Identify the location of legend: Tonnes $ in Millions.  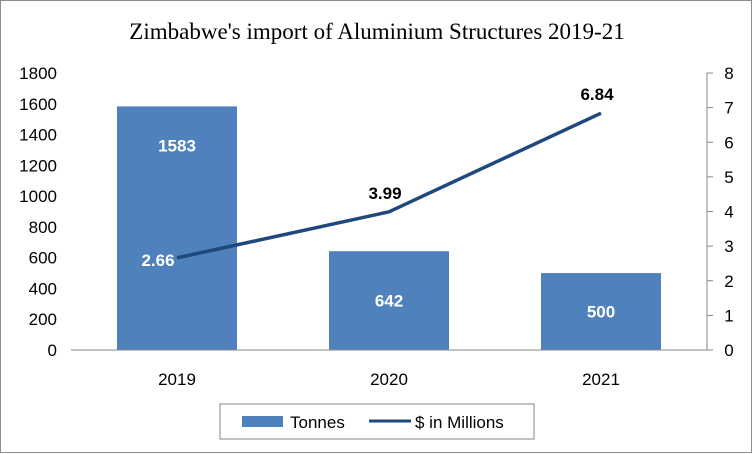
(377, 421).